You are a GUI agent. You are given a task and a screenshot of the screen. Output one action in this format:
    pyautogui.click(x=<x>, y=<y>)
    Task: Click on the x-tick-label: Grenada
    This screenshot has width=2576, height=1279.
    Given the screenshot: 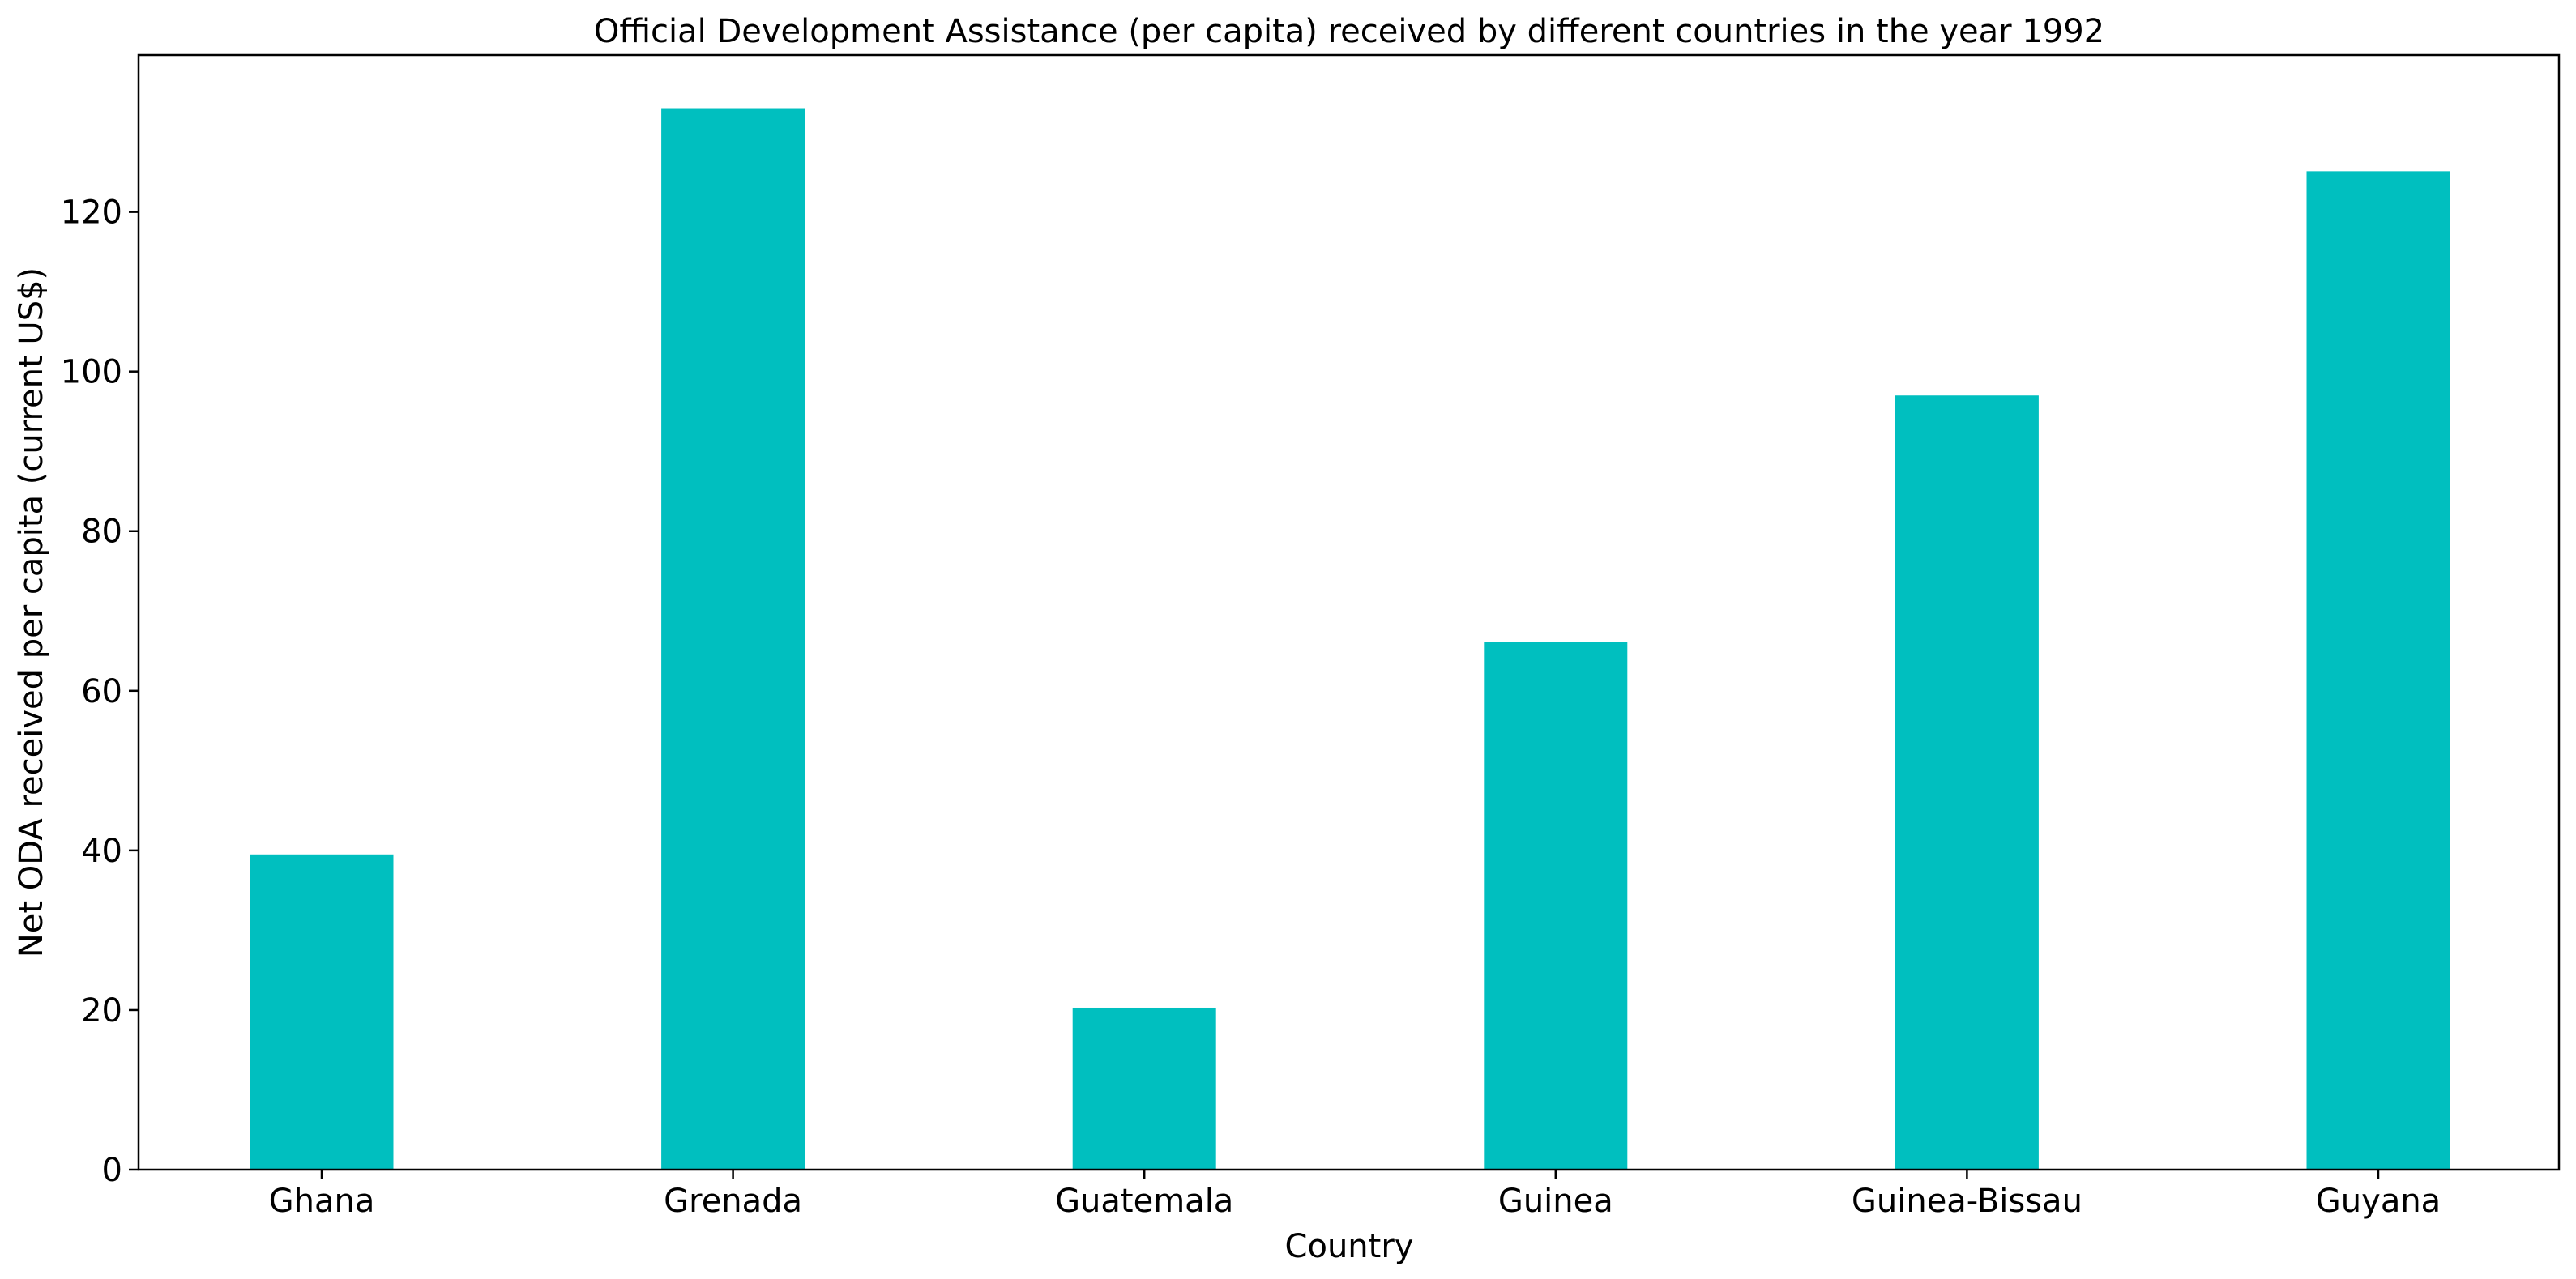 What is the action you would take?
    pyautogui.click(x=733, y=1201)
    